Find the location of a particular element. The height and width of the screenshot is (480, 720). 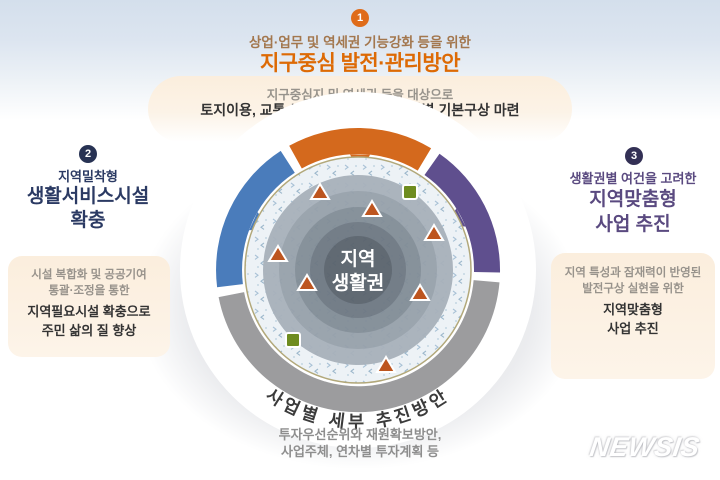

section3-detail-gray1: 지역 특성과 잠재력이 반영된 is located at coordinates (633, 273).